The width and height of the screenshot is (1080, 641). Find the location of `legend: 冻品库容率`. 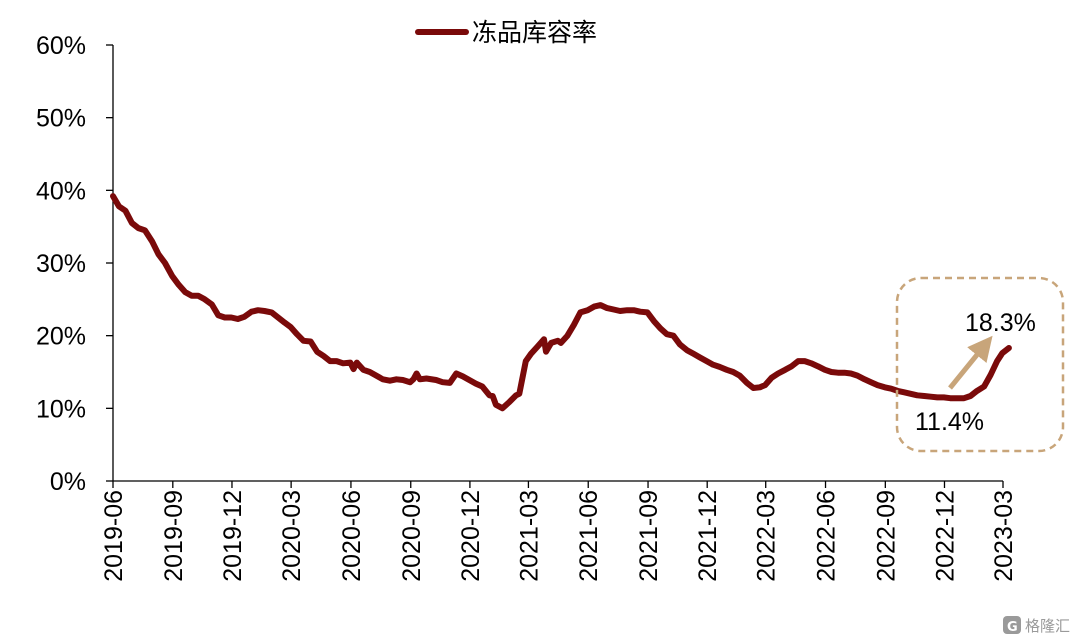

legend: 冻品库容率 is located at coordinates (506, 32).